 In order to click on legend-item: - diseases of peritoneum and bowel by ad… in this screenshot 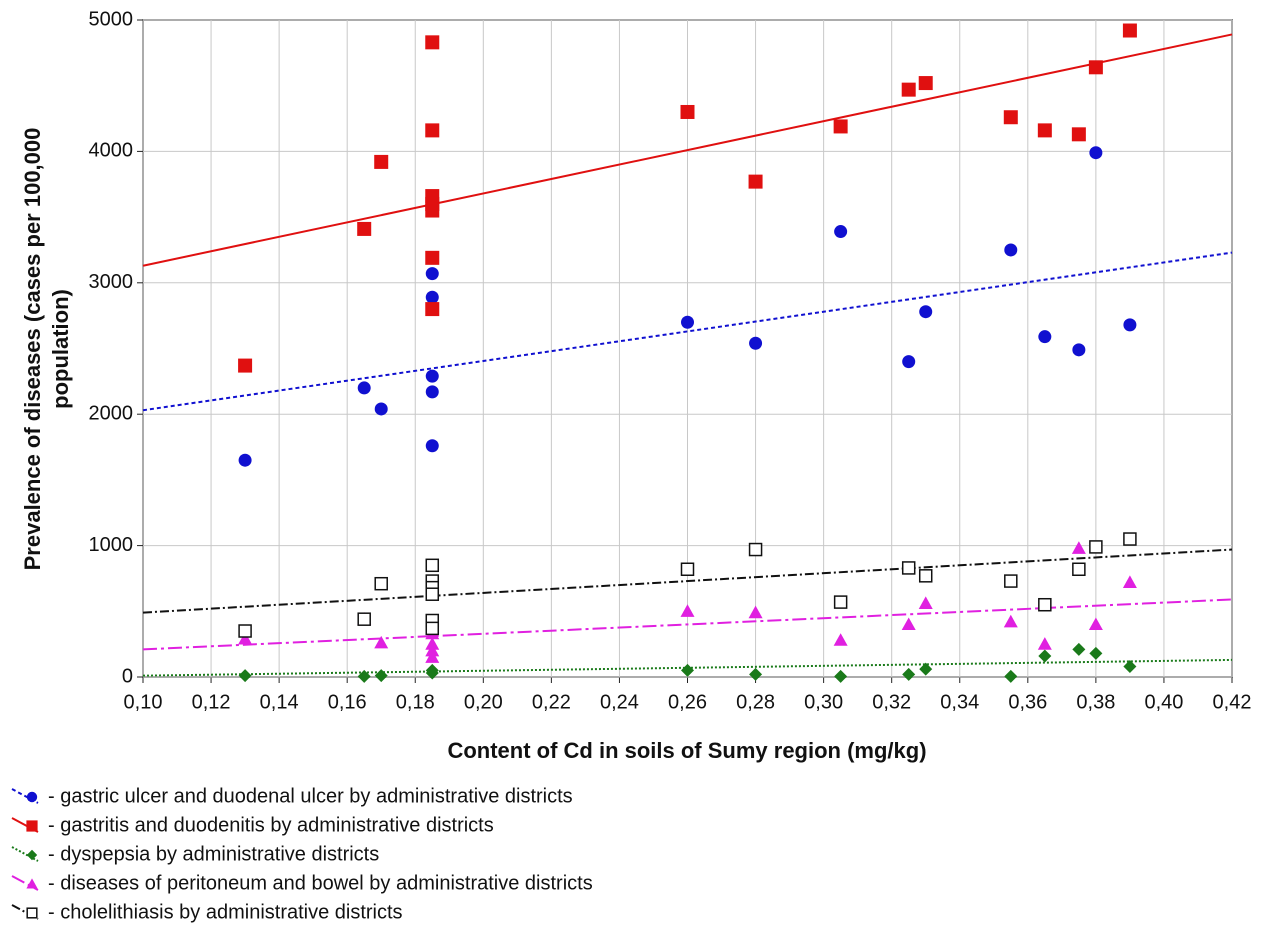, I will do `click(302, 883)`.